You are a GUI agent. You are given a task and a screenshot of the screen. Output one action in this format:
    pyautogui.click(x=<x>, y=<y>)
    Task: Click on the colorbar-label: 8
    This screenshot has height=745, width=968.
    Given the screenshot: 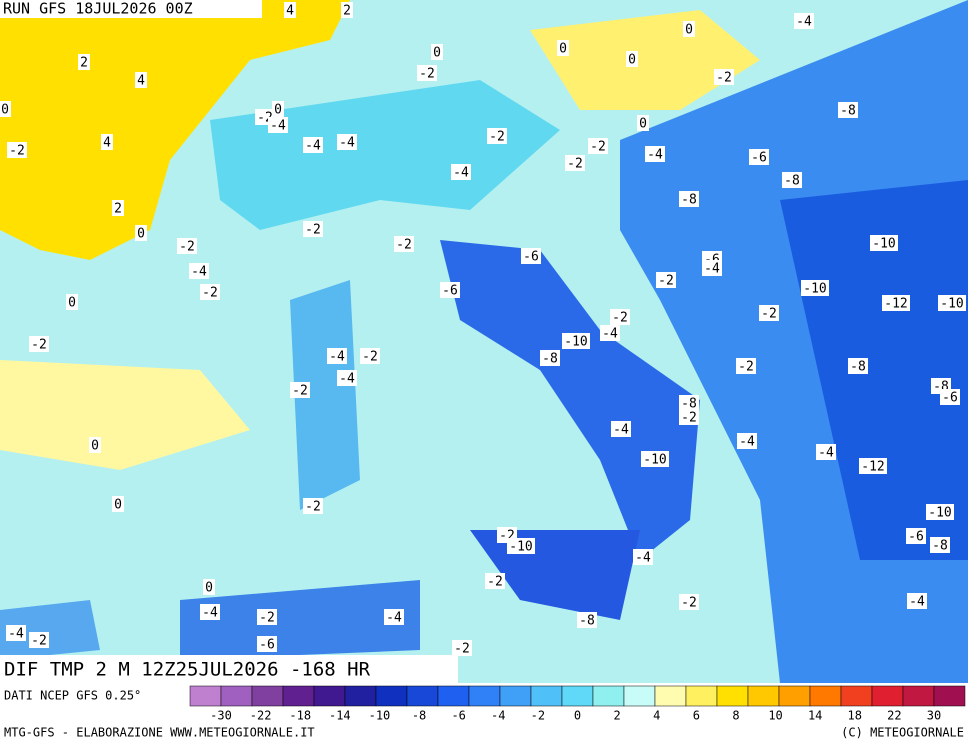 What is the action you would take?
    pyautogui.click(x=735, y=716)
    